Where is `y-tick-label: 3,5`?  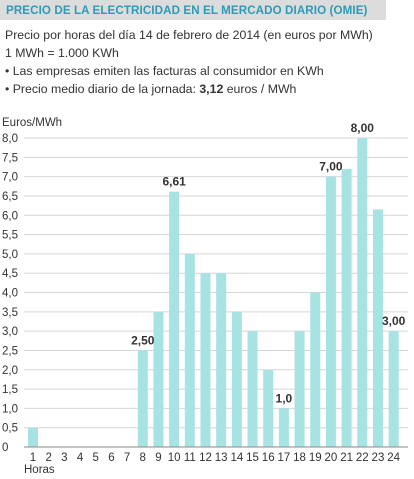 y-tick-label: 3,5 is located at coordinates (10, 313).